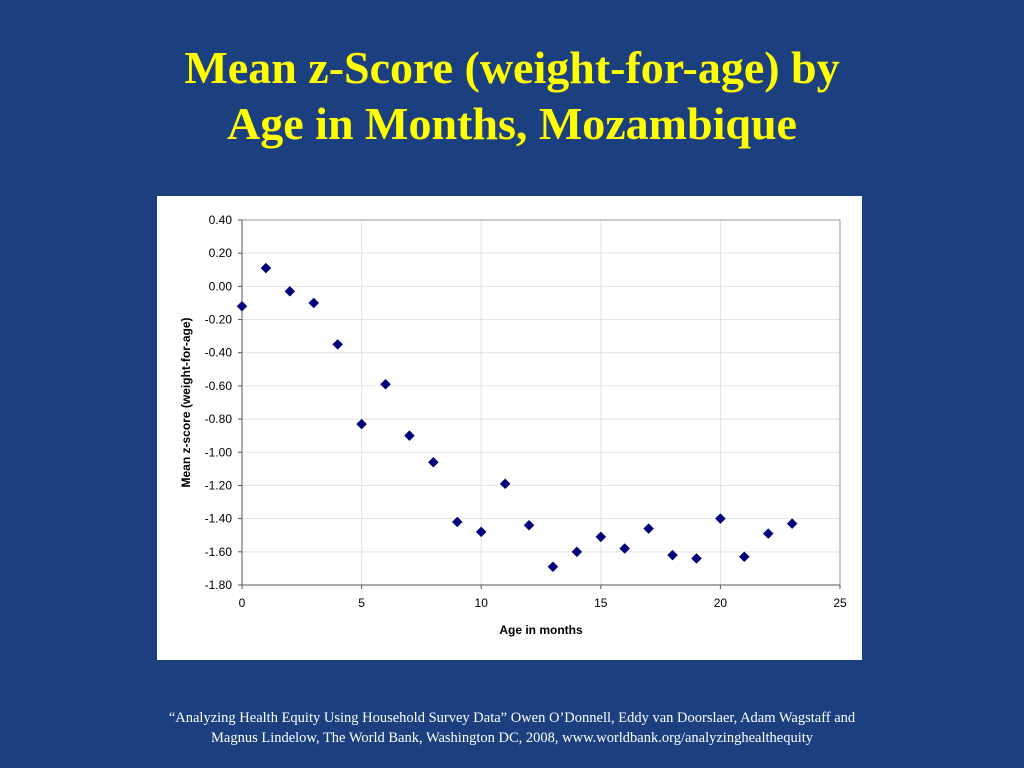 Image resolution: width=1024 pixels, height=768 pixels. Describe the element at coordinates (221, 253) in the screenshot. I see `y-tick-label: 0.20` at that location.